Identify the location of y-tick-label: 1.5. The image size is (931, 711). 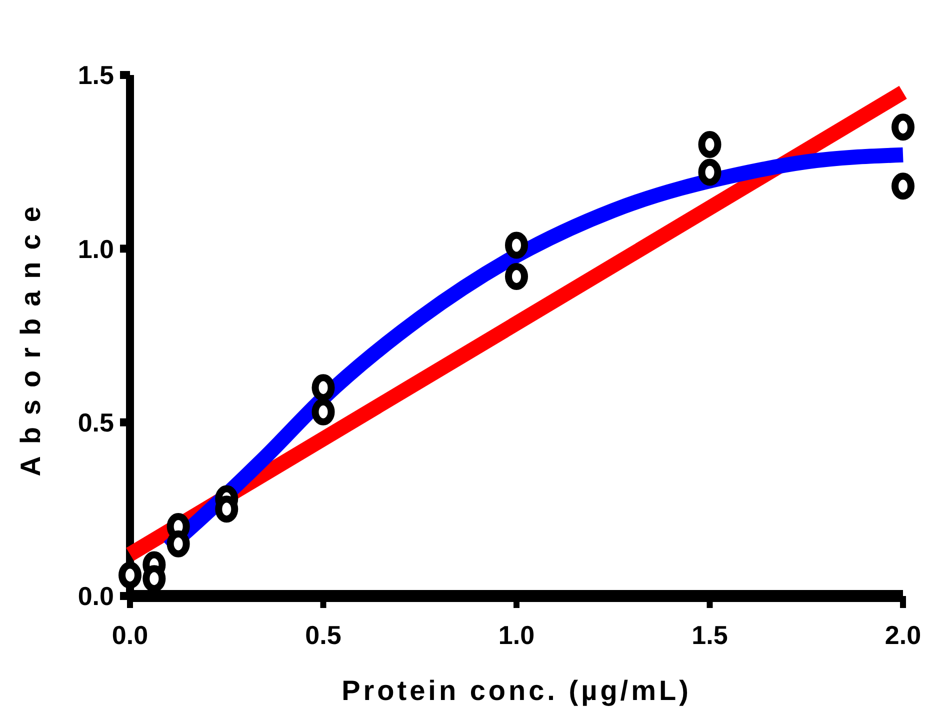
(96, 75).